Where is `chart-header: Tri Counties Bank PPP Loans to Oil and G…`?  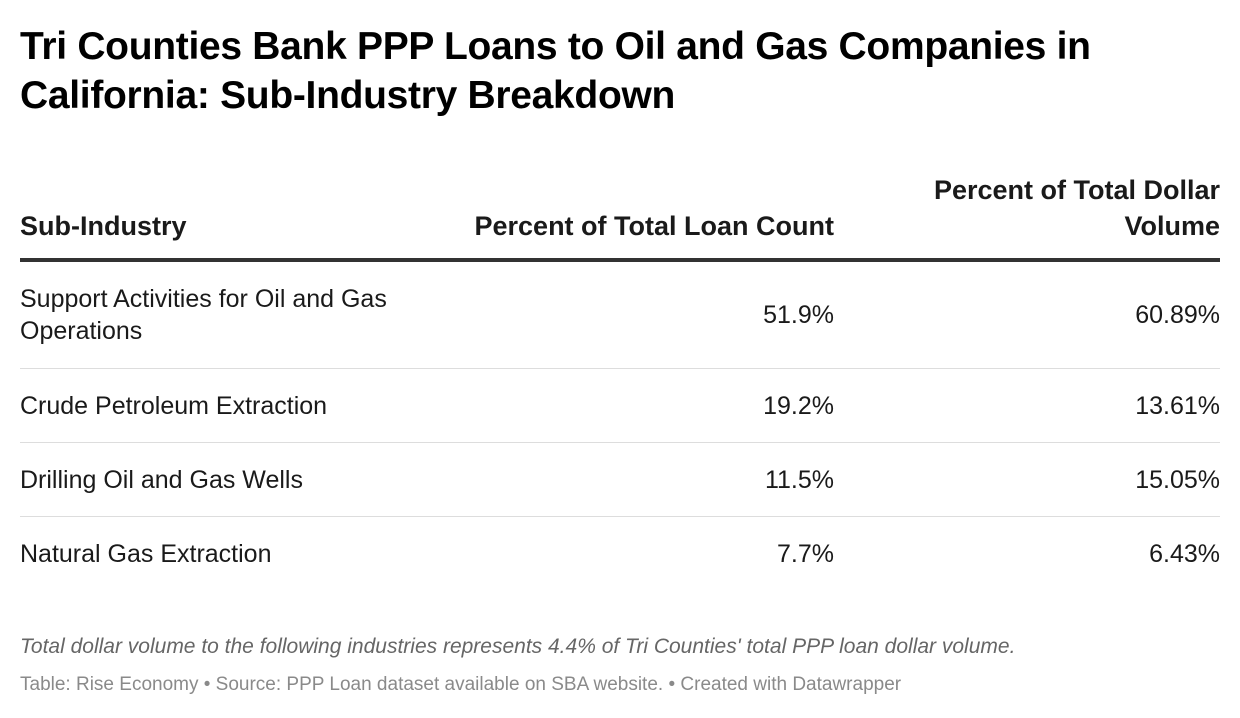 chart-header: Tri Counties Bank PPP Loans to Oil and G… is located at coordinates (620, 71).